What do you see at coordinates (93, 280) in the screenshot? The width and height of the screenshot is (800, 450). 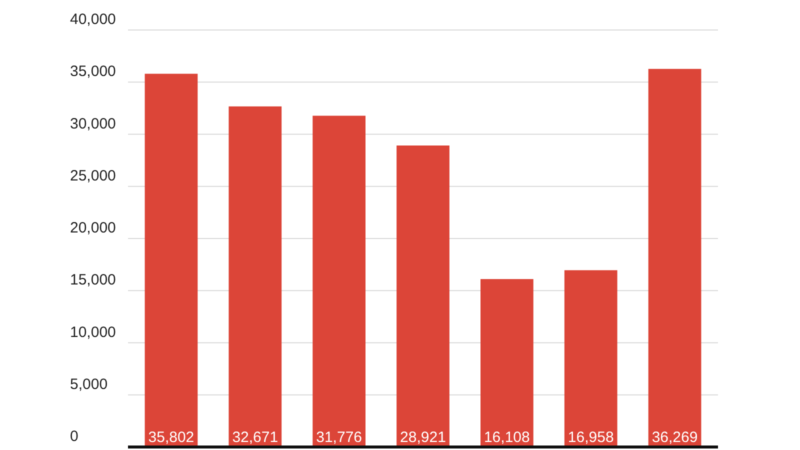 I see `y-tick-label: 15,000` at bounding box center [93, 280].